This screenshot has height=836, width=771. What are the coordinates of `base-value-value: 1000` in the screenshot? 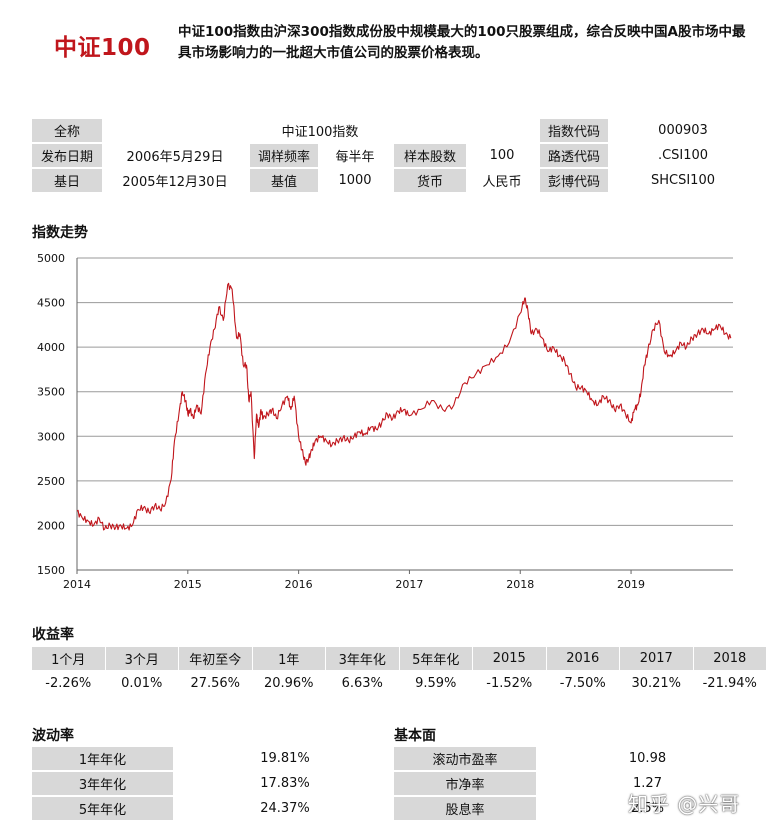 It's located at (355, 180).